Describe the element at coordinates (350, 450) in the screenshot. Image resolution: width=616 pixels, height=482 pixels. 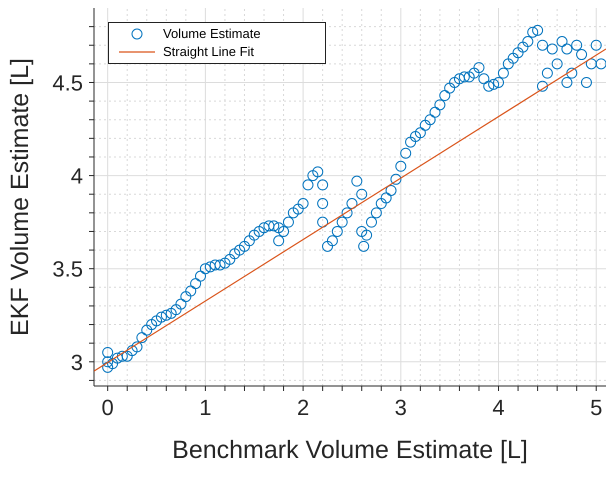
I see `x-axis-title: Benchmark Volume Estimate [L]` at that location.